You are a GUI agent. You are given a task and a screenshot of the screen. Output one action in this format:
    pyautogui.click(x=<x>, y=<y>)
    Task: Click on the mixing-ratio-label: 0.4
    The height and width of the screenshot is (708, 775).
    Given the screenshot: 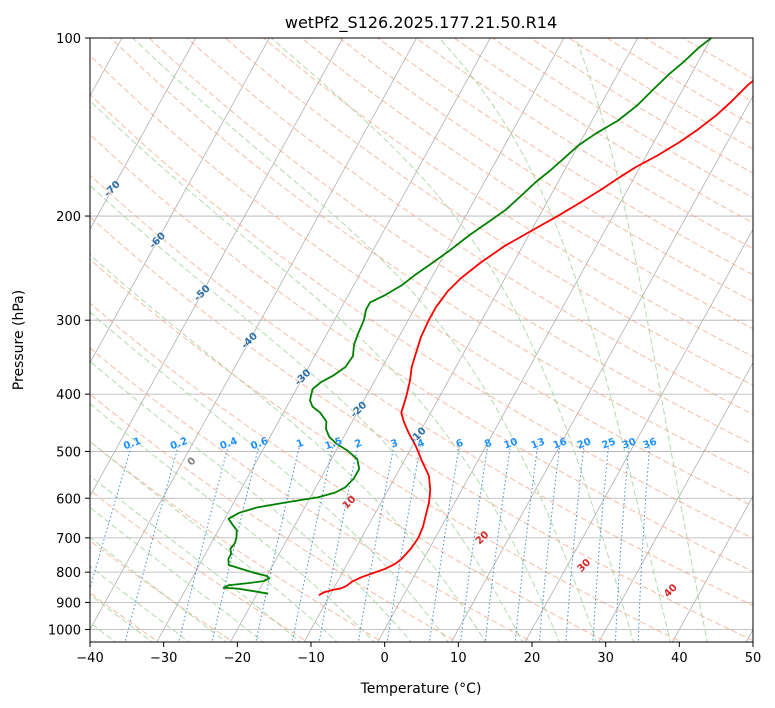 What is the action you would take?
    pyautogui.click(x=229, y=444)
    